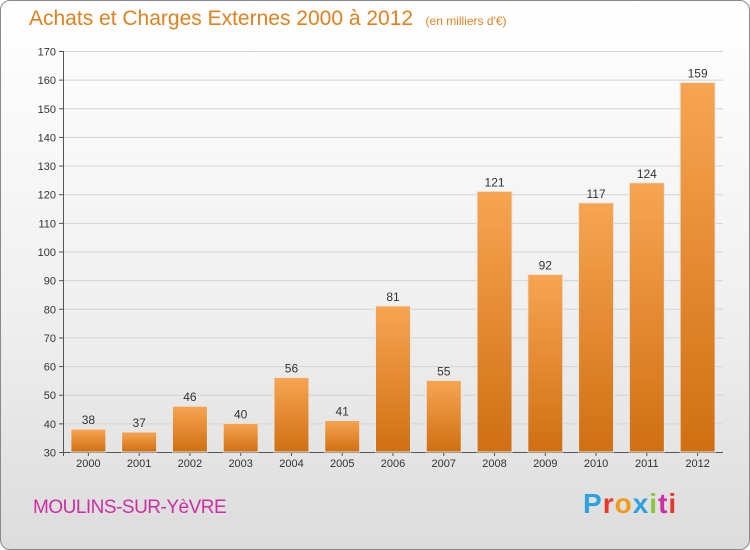 This screenshot has height=550, width=750. Describe the element at coordinates (190, 397) in the screenshot. I see `value-label: 46` at that location.